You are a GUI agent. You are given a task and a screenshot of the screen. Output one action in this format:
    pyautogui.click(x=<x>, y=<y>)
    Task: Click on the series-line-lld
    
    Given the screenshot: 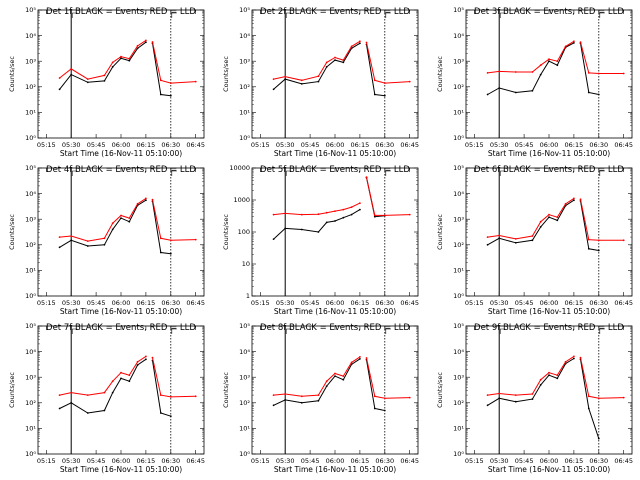 What is the action you would take?
    pyautogui.click(x=341, y=377)
    